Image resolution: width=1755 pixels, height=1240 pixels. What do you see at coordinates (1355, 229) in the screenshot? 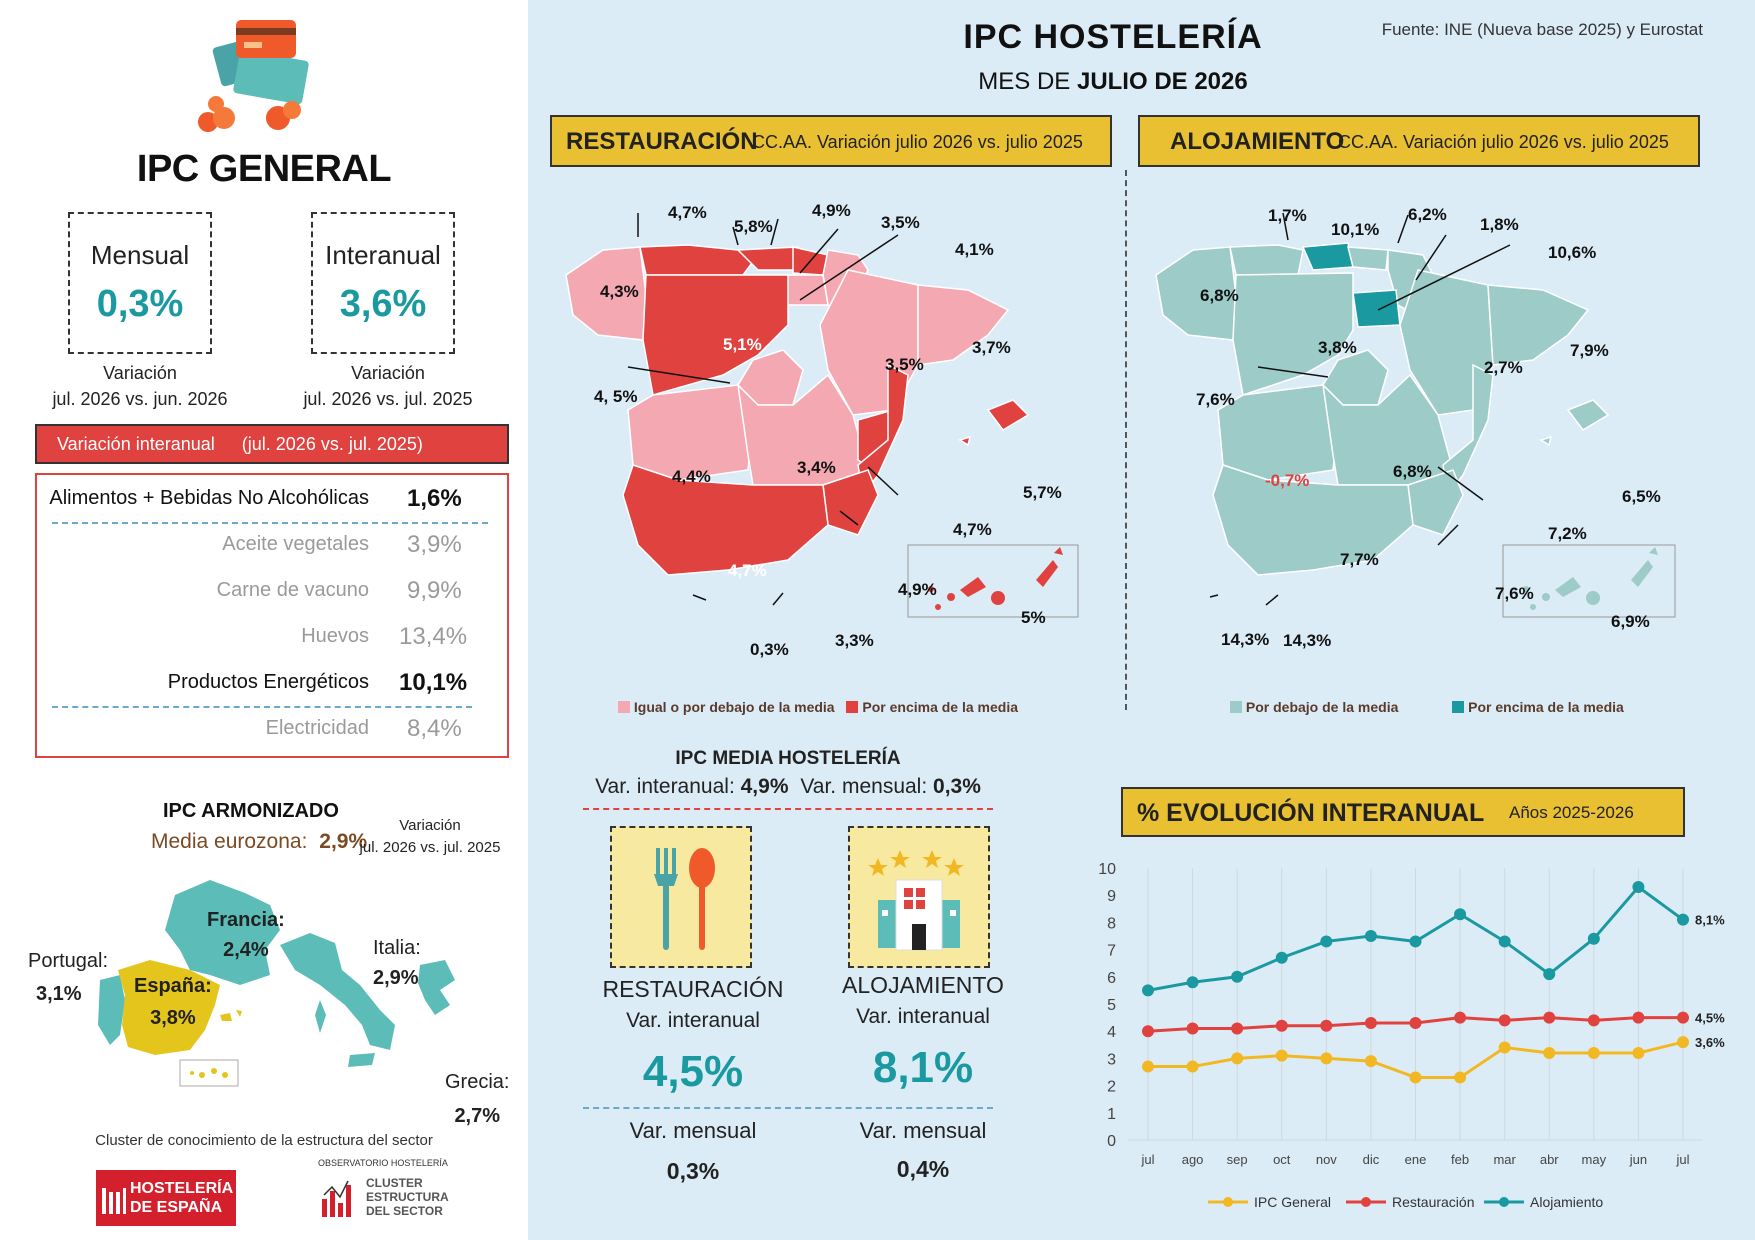
I see `map-label: 10,1%` at bounding box center [1355, 229].